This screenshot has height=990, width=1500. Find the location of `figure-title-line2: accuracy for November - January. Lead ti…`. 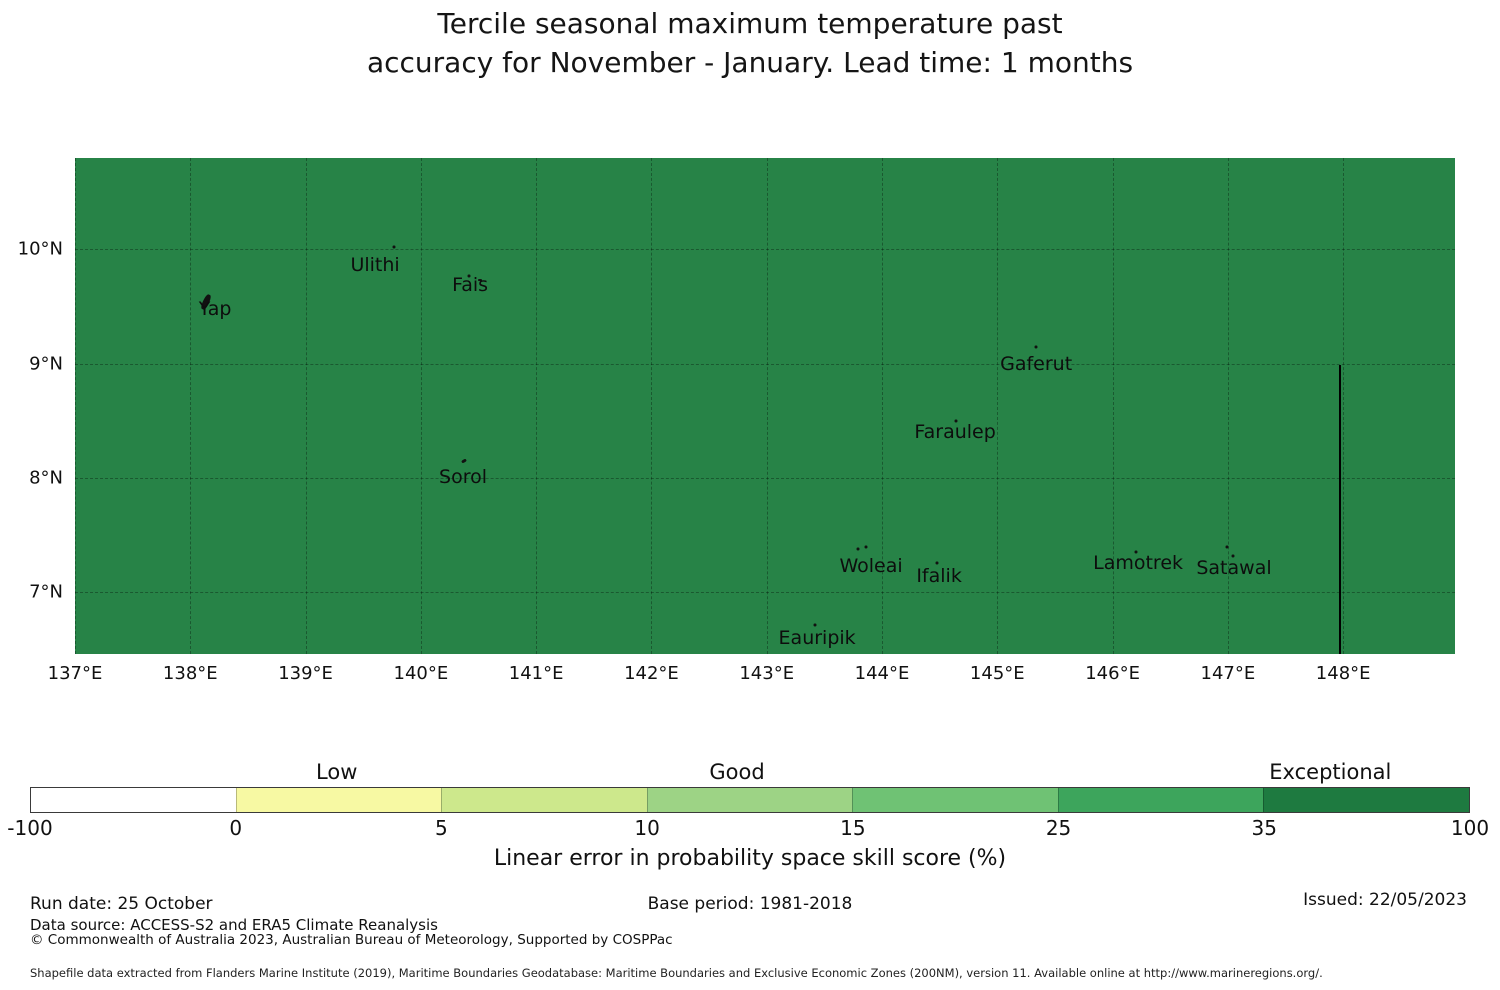

figure-title-line2: accuracy for November - January. Lead ti… is located at coordinates (750, 62).